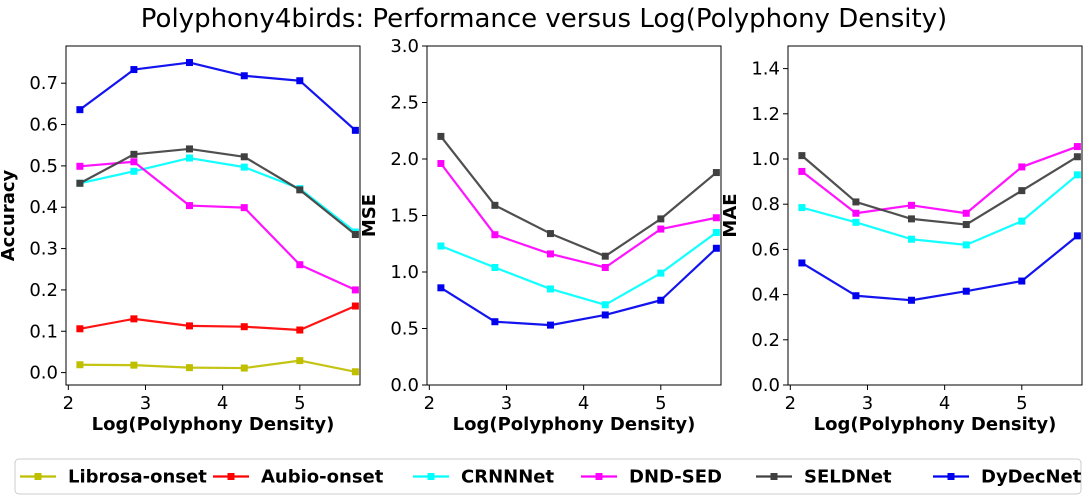 The height and width of the screenshot is (499, 1088). I want to click on accuracy-x-tick-label: 3, so click(145, 403).